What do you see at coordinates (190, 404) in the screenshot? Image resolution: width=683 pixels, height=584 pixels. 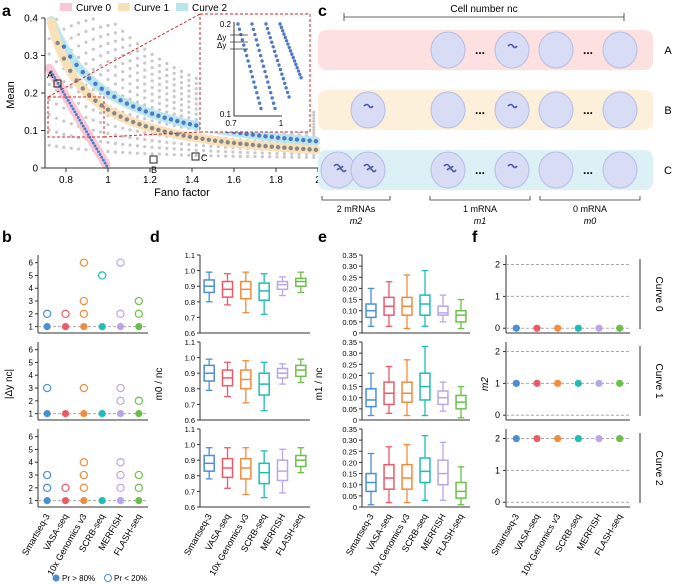 I see `panel-d-y-tick-label: 0.7` at bounding box center [190, 404].